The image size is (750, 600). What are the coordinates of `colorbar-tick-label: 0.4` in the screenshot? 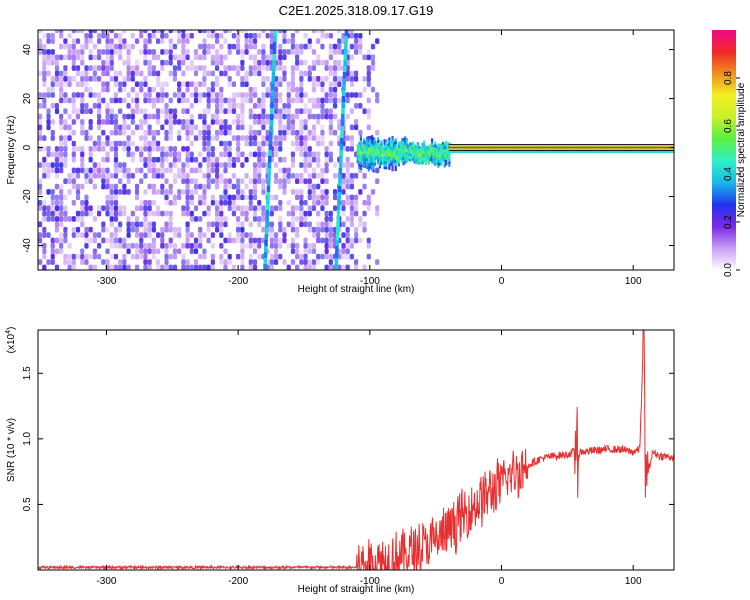 It's located at (728, 174).